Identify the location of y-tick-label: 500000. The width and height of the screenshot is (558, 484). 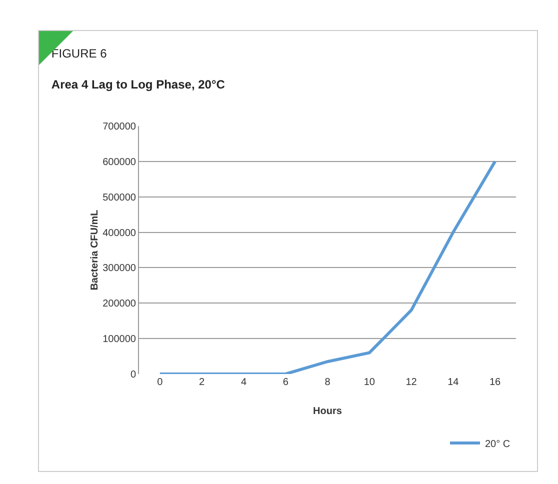
(119, 198).